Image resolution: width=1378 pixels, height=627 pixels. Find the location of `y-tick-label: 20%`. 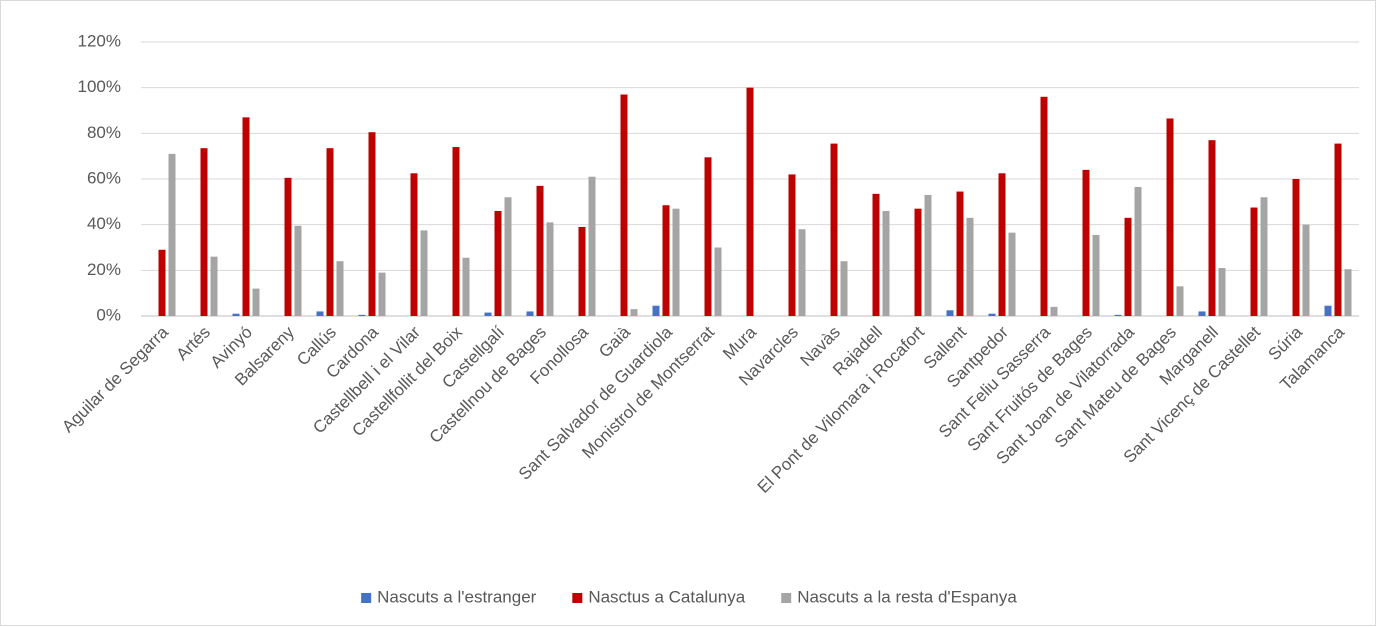

y-tick-label: 20% is located at coordinates (104, 269).